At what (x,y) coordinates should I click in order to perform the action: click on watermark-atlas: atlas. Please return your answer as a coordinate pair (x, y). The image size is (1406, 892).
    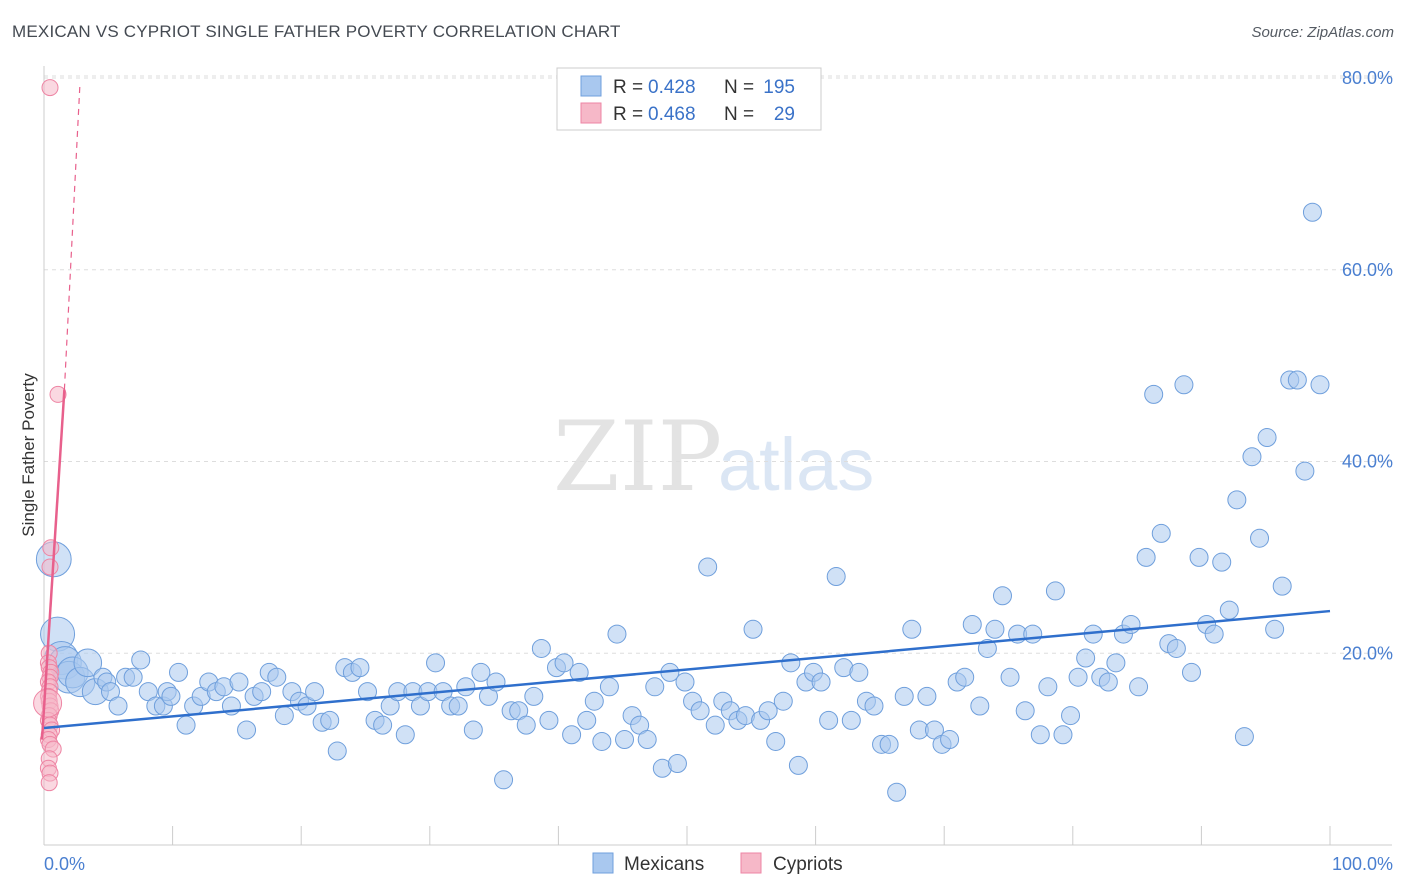
    Looking at the image, I should click on (796, 464).